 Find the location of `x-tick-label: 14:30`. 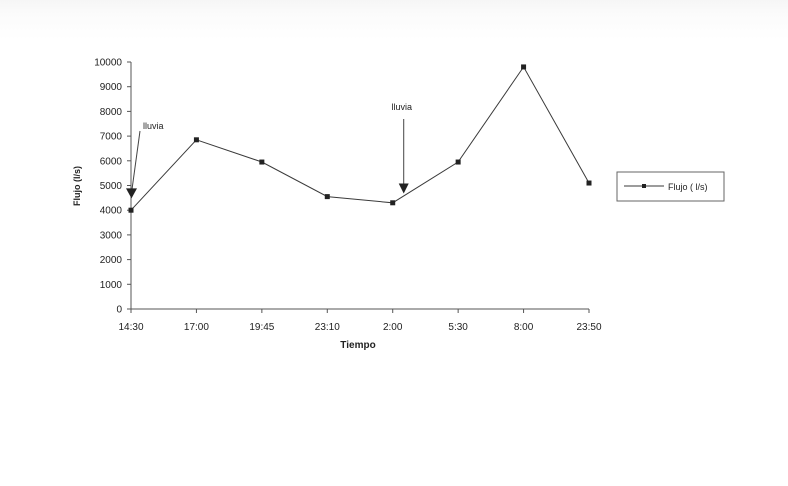

x-tick-label: 14:30 is located at coordinates (130, 327).